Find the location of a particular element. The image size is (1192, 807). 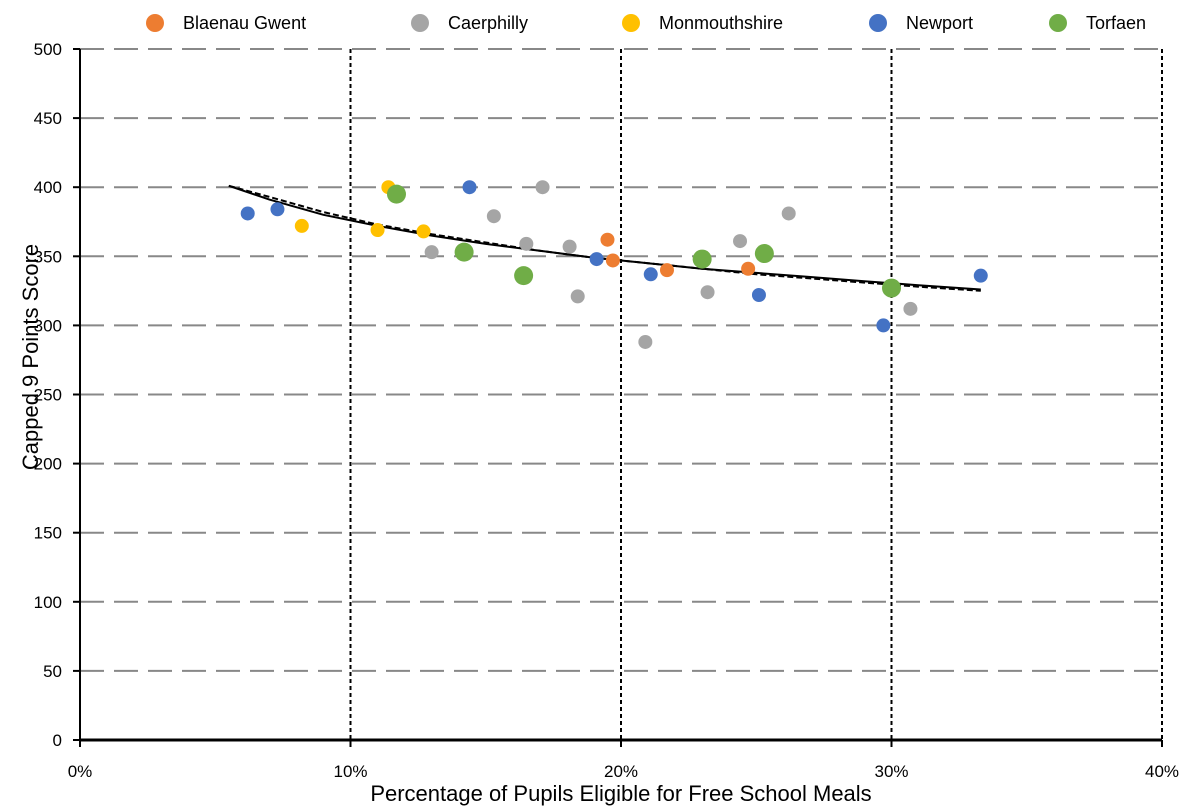

legend-label-newport: Newport is located at coordinates (939, 23).